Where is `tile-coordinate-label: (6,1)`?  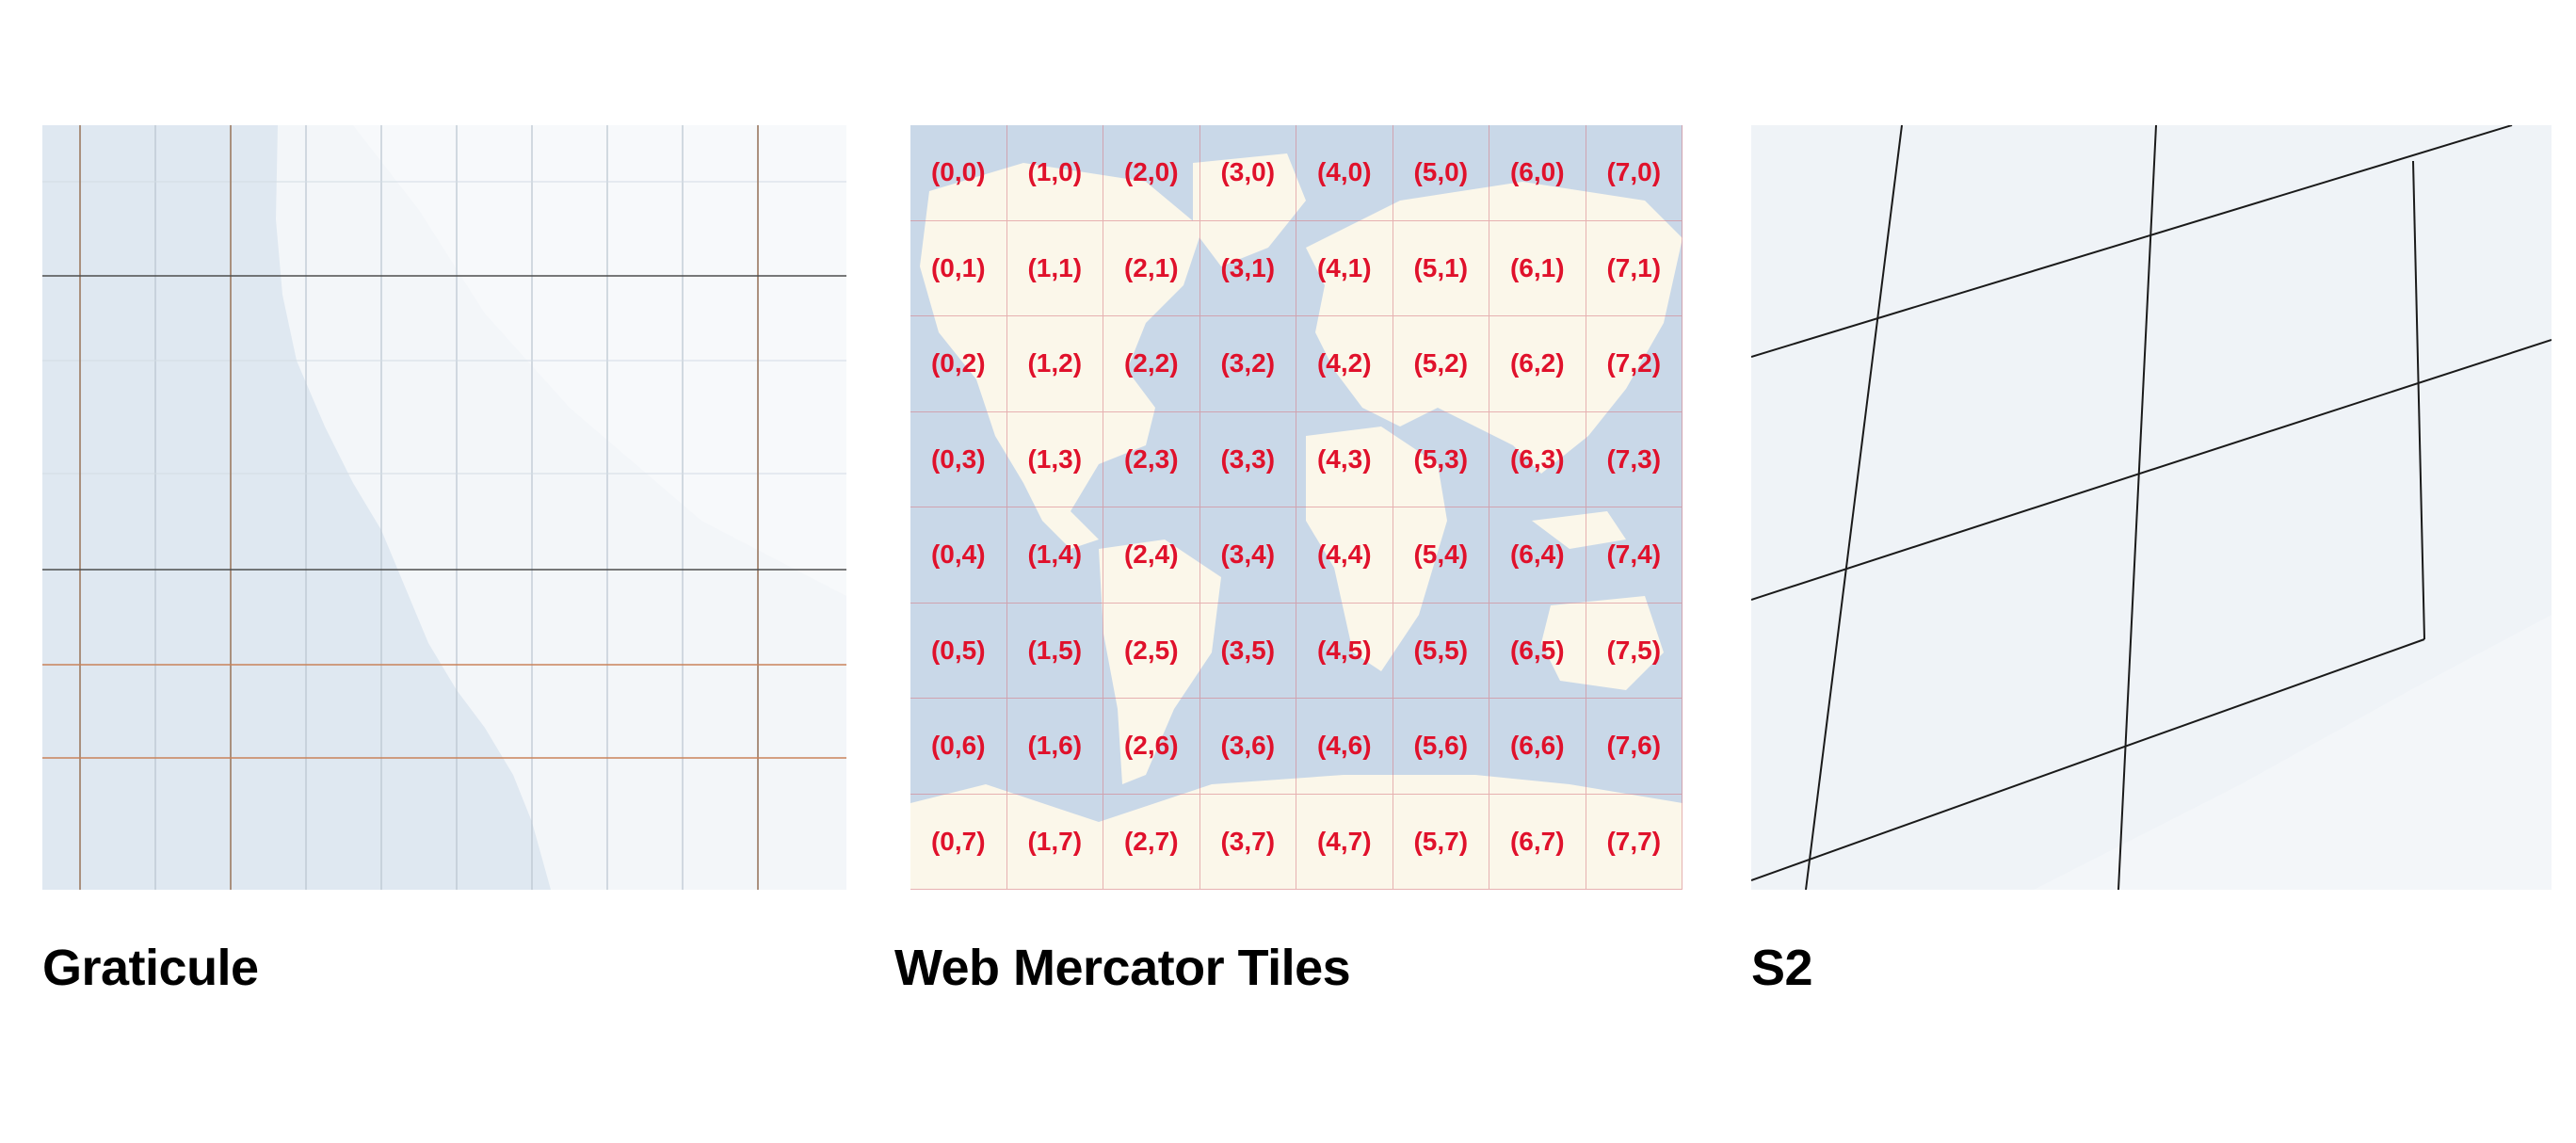
tile-coordinate-label: (6,1) is located at coordinates (1537, 267).